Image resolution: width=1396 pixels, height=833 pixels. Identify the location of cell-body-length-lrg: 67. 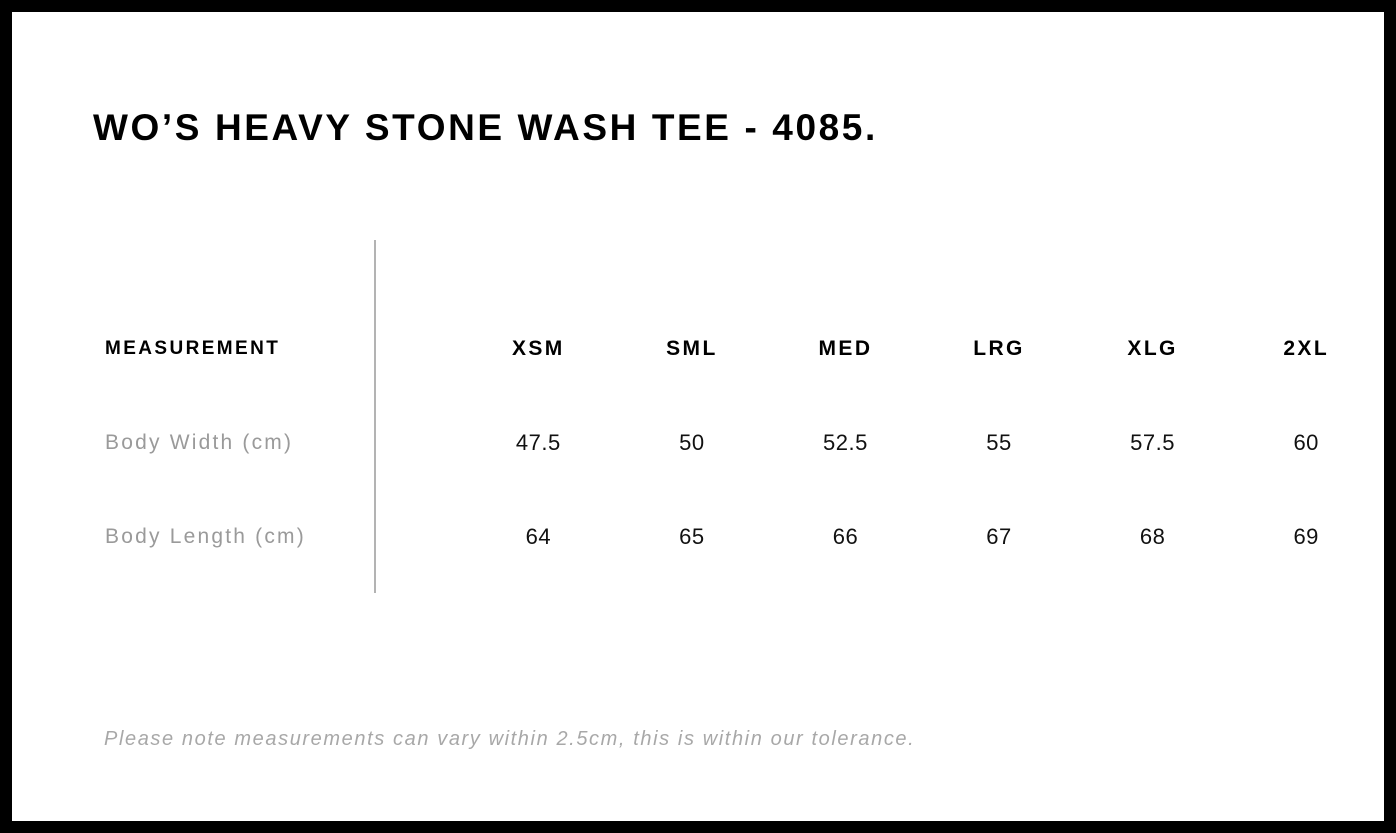
(999, 536).